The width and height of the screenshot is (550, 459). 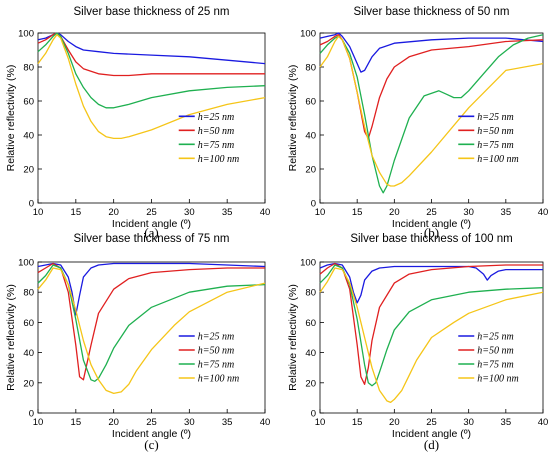 I want to click on chart-title: Silver base thickness of 25 nm, so click(x=152, y=12).